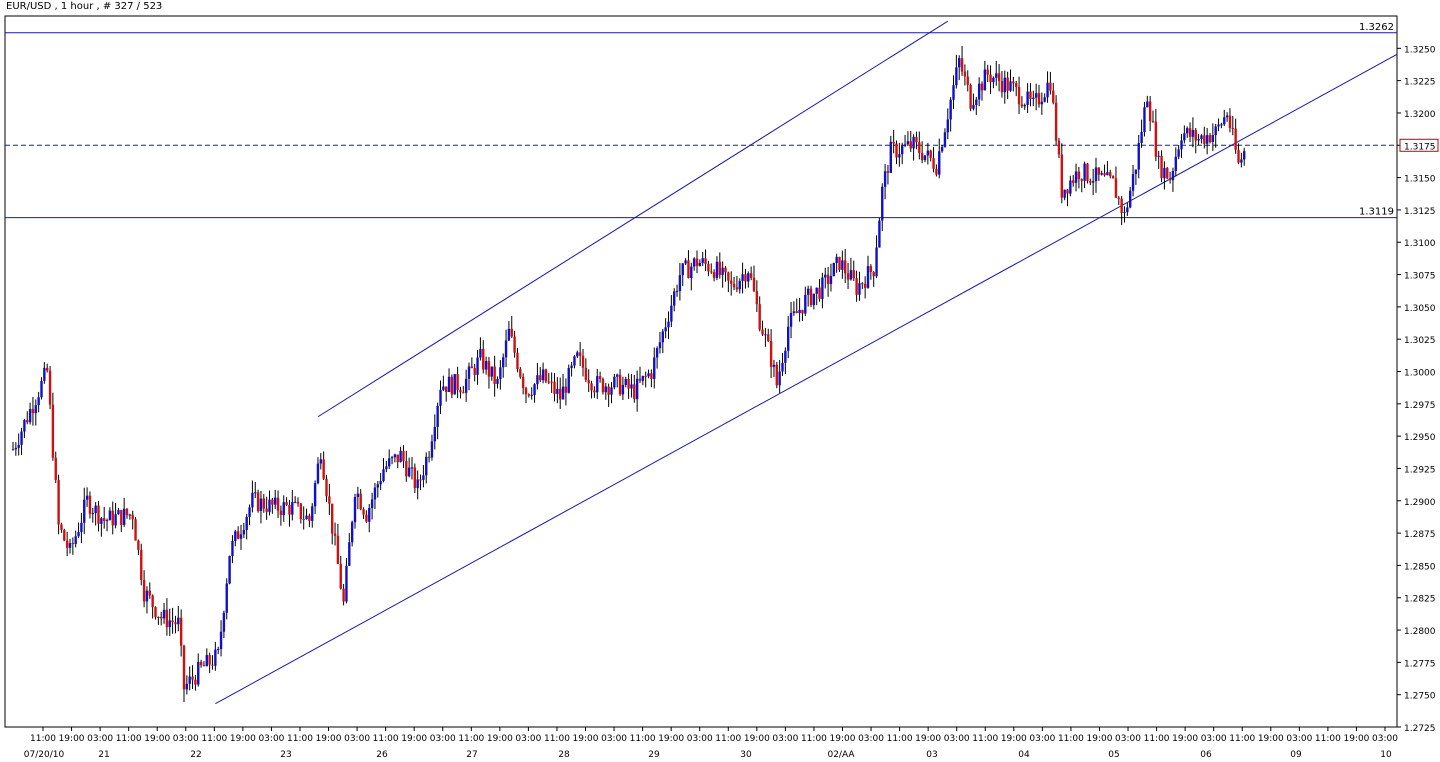 The width and height of the screenshot is (1440, 762). What do you see at coordinates (1420, 115) in the screenshot?
I see `y-tick-label: 1.3200` at bounding box center [1420, 115].